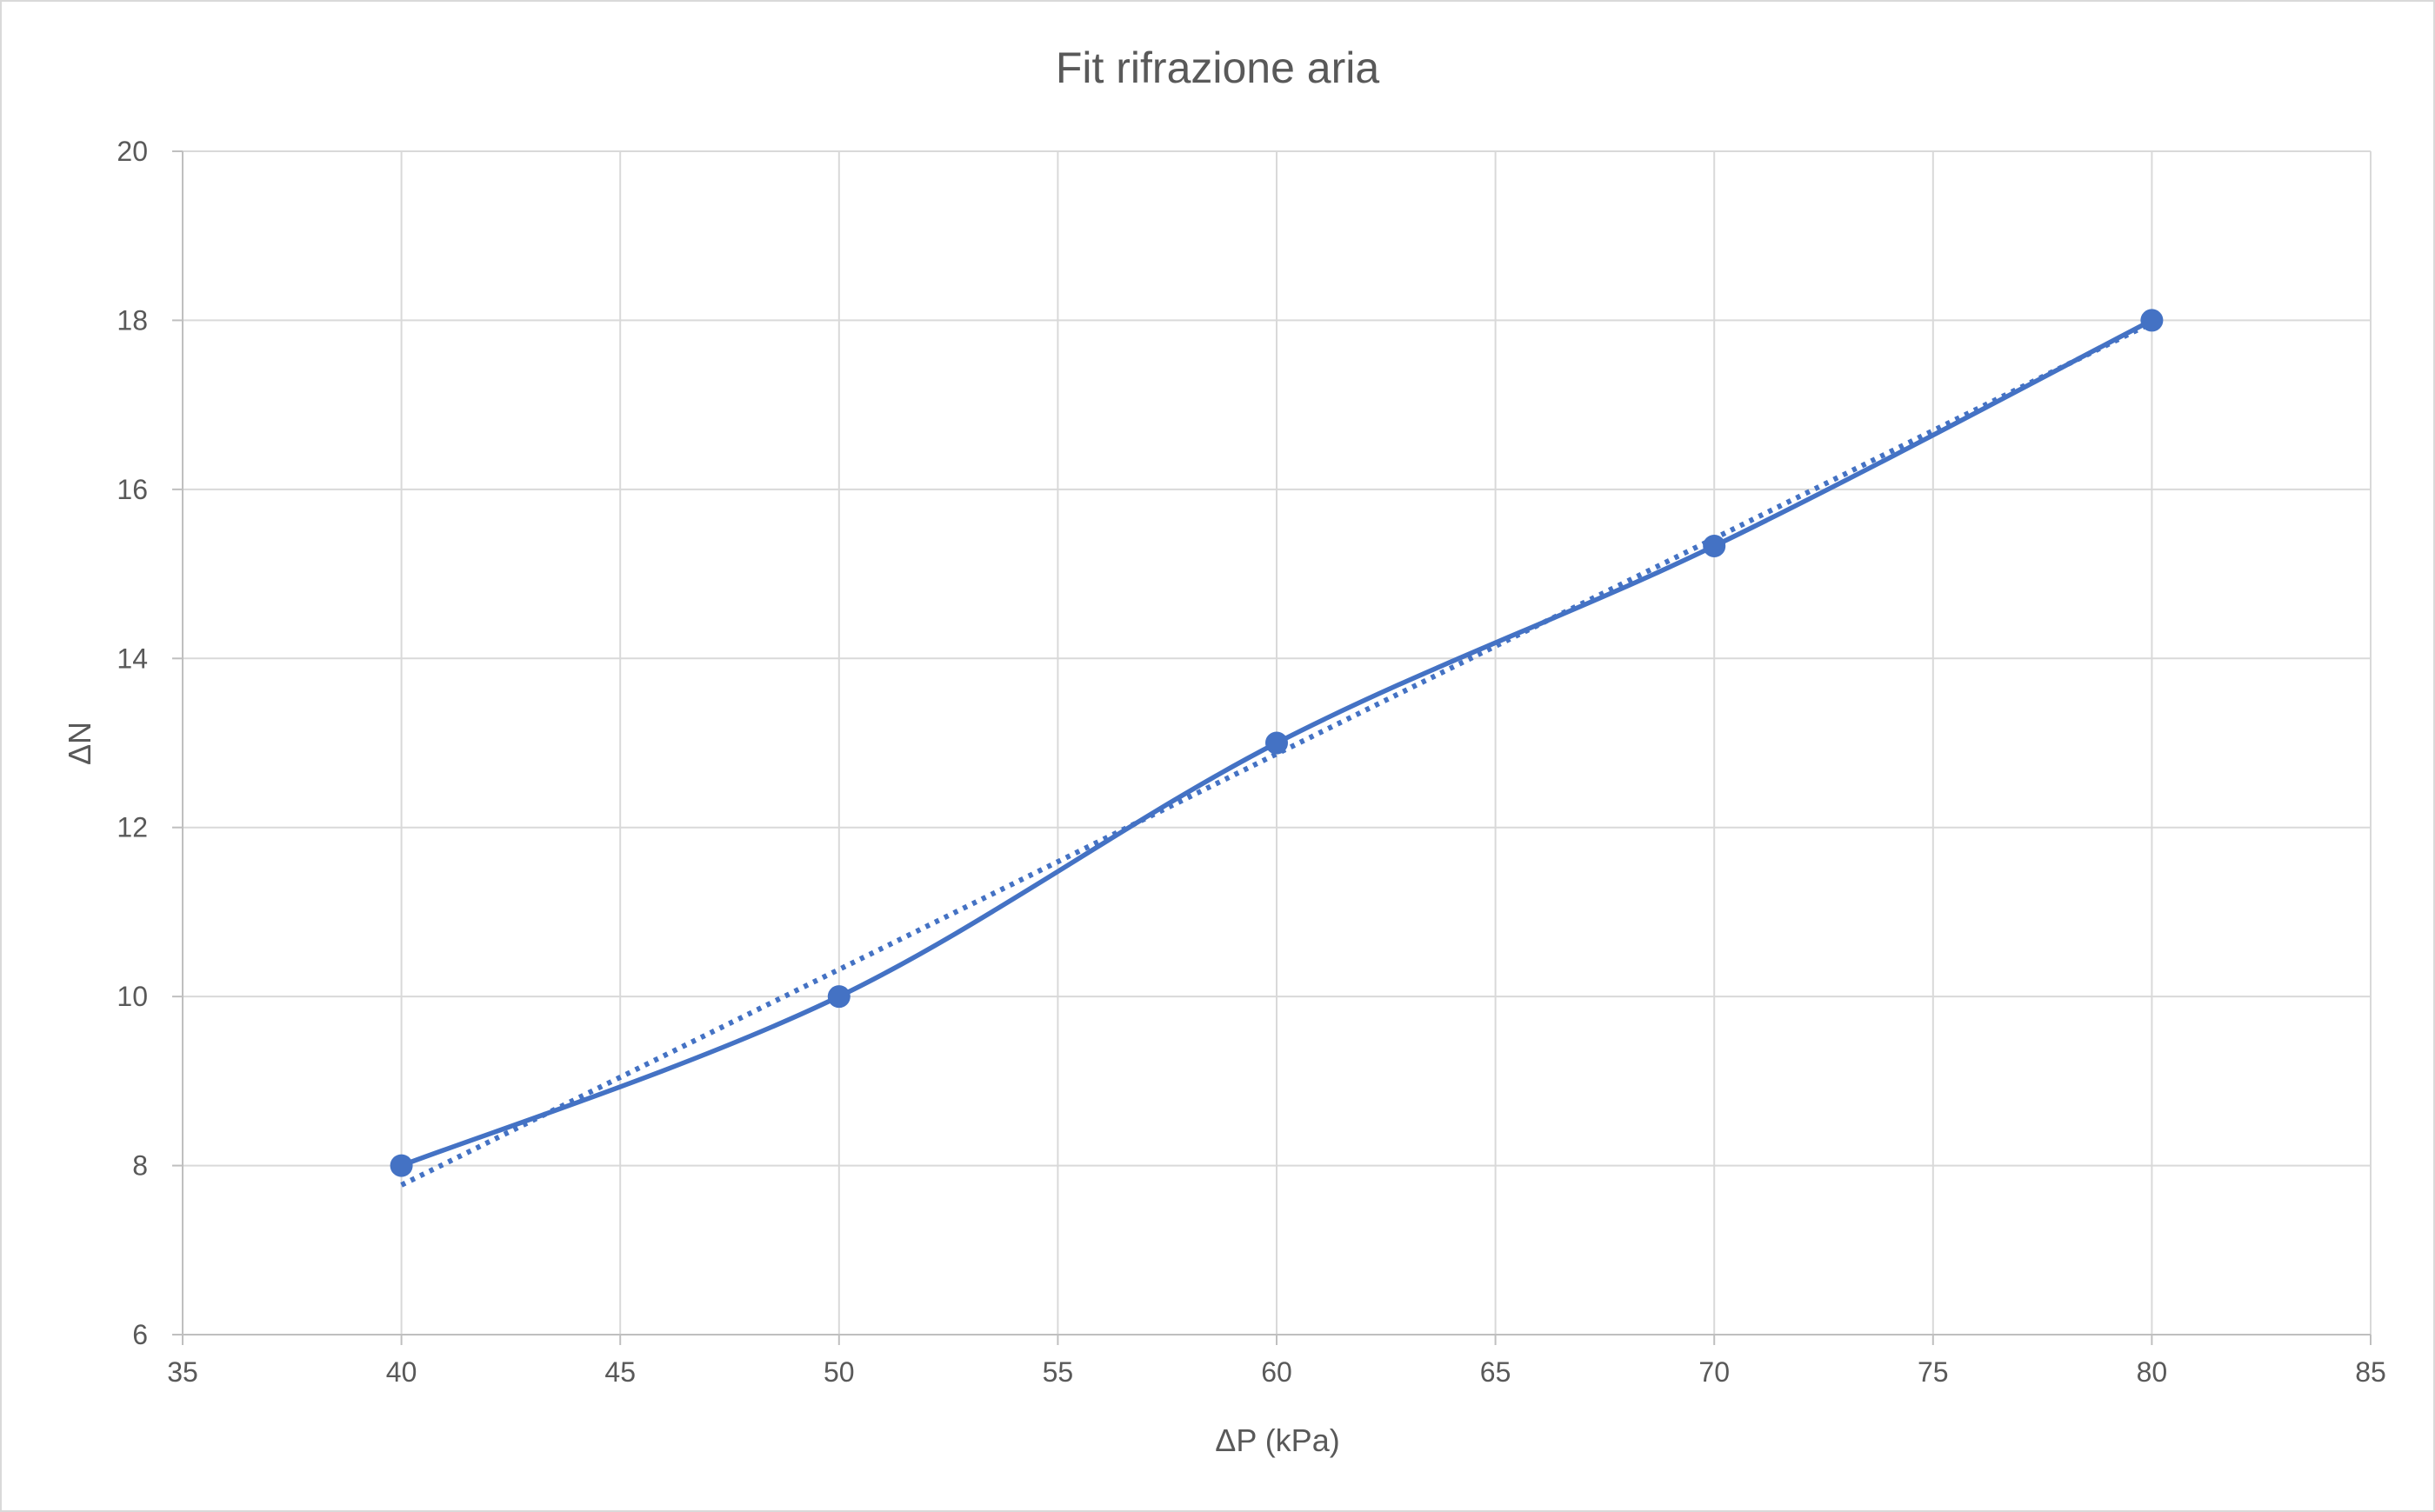 This screenshot has height=1512, width=2435. I want to click on y-tick-label: 10, so click(132, 997).